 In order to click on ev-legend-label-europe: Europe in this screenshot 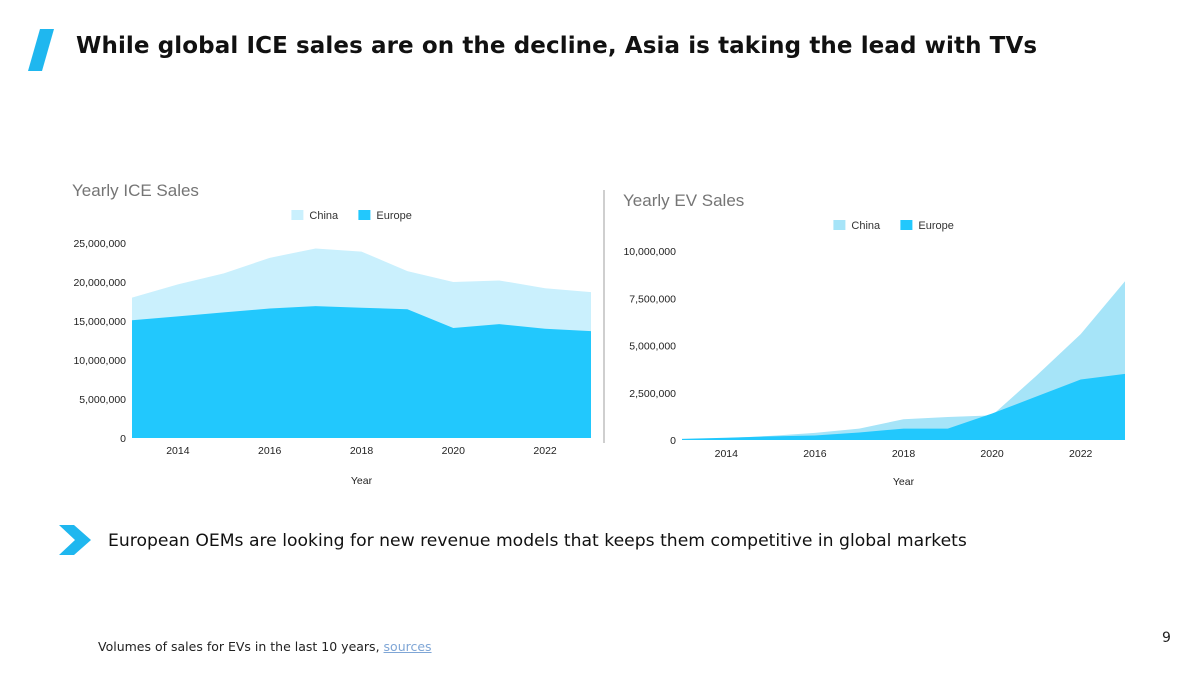, I will do `click(935, 226)`.